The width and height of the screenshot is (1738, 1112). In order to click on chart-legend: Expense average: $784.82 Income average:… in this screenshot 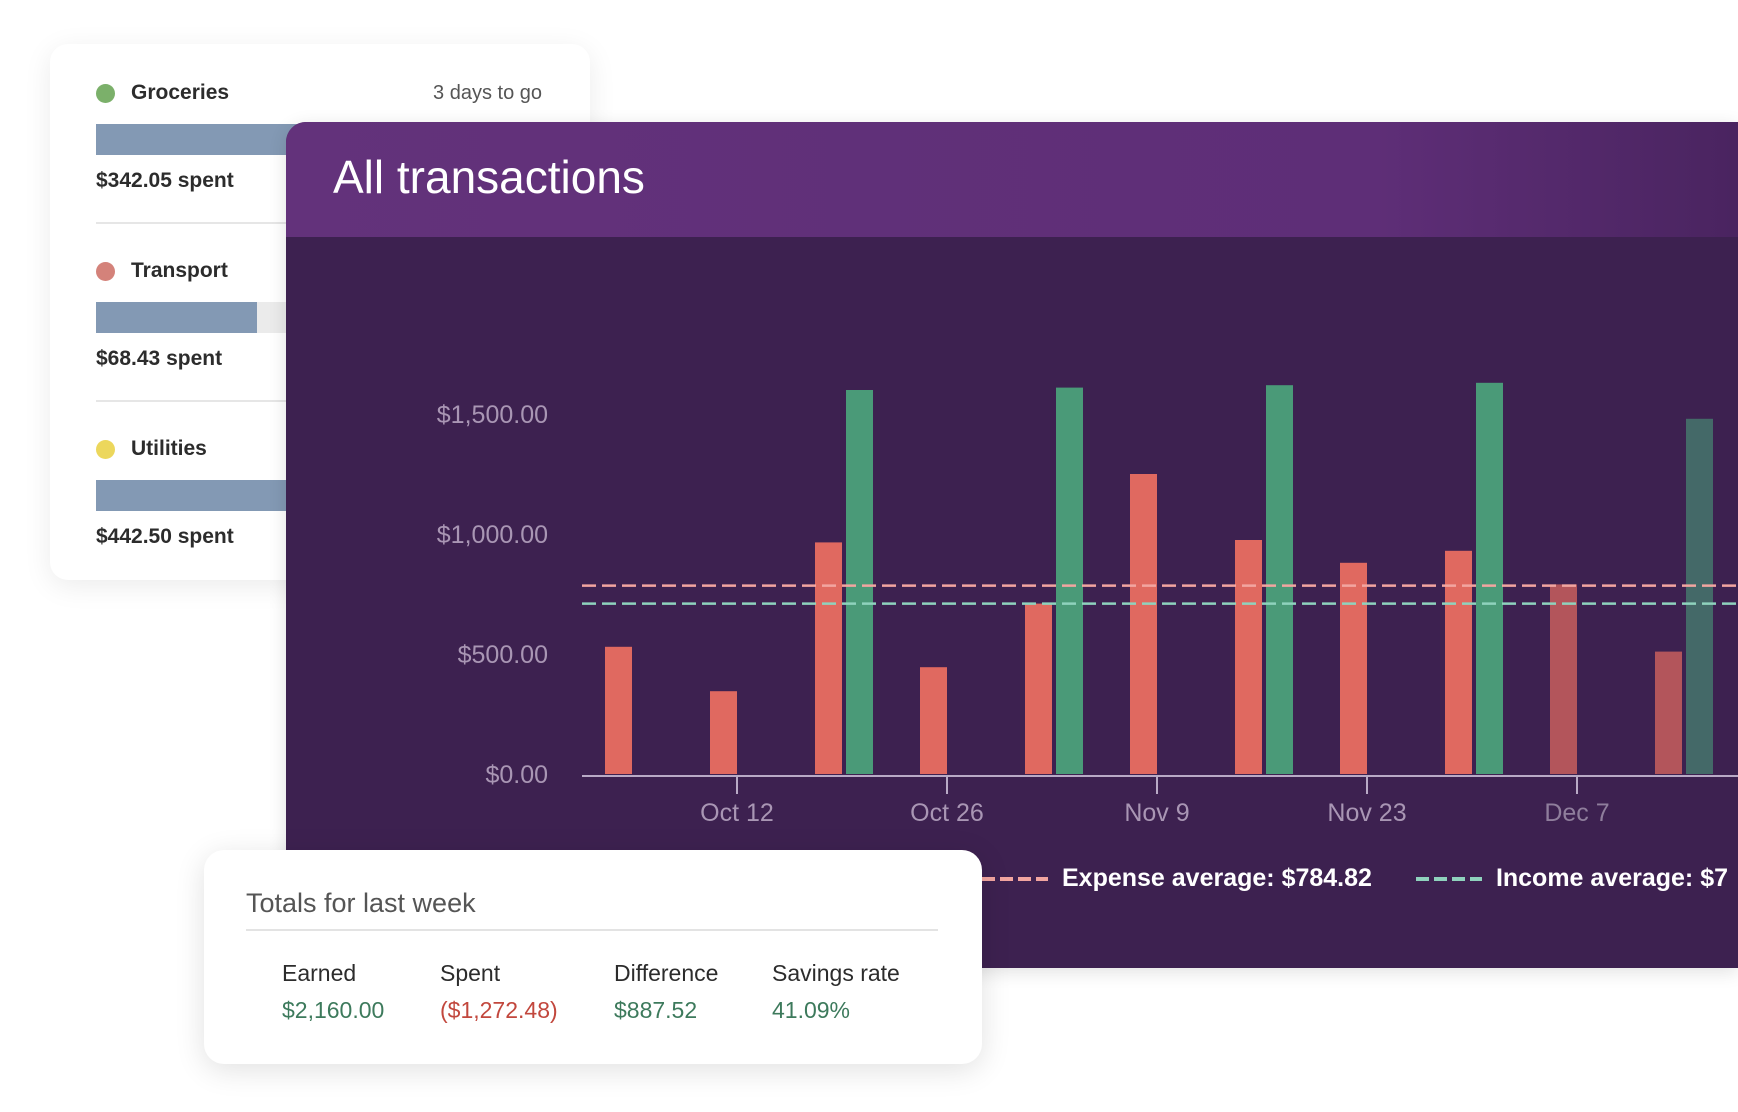, I will do `click(1360, 878)`.